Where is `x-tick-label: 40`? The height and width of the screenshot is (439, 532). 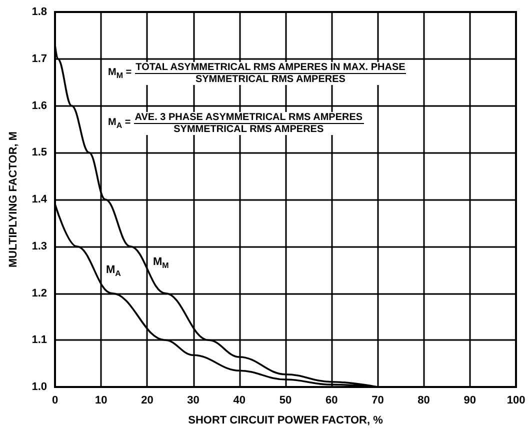 x-tick-label: 40 is located at coordinates (239, 400).